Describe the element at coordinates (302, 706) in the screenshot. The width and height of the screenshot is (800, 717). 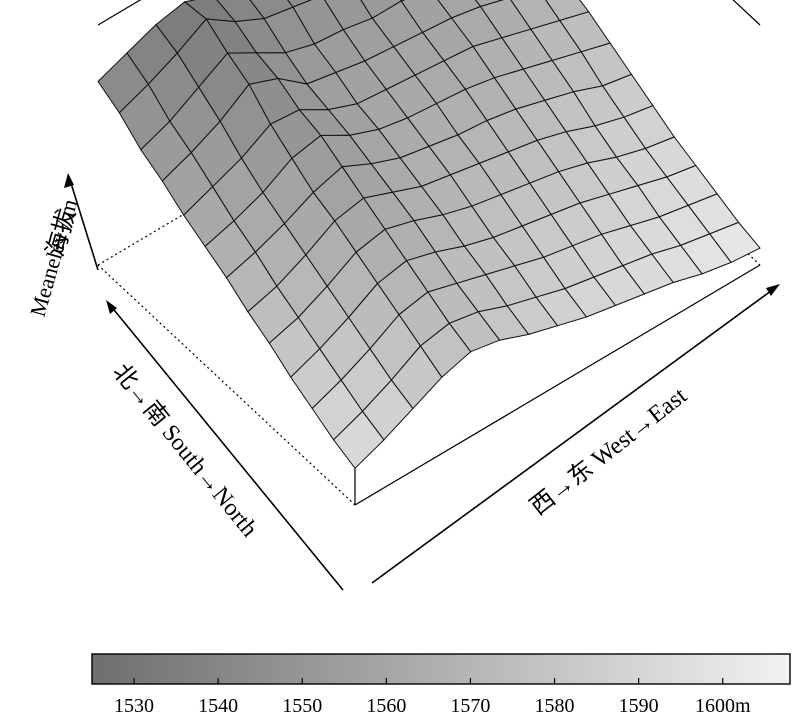
I see `colorbar-tick-label: 1550` at that location.